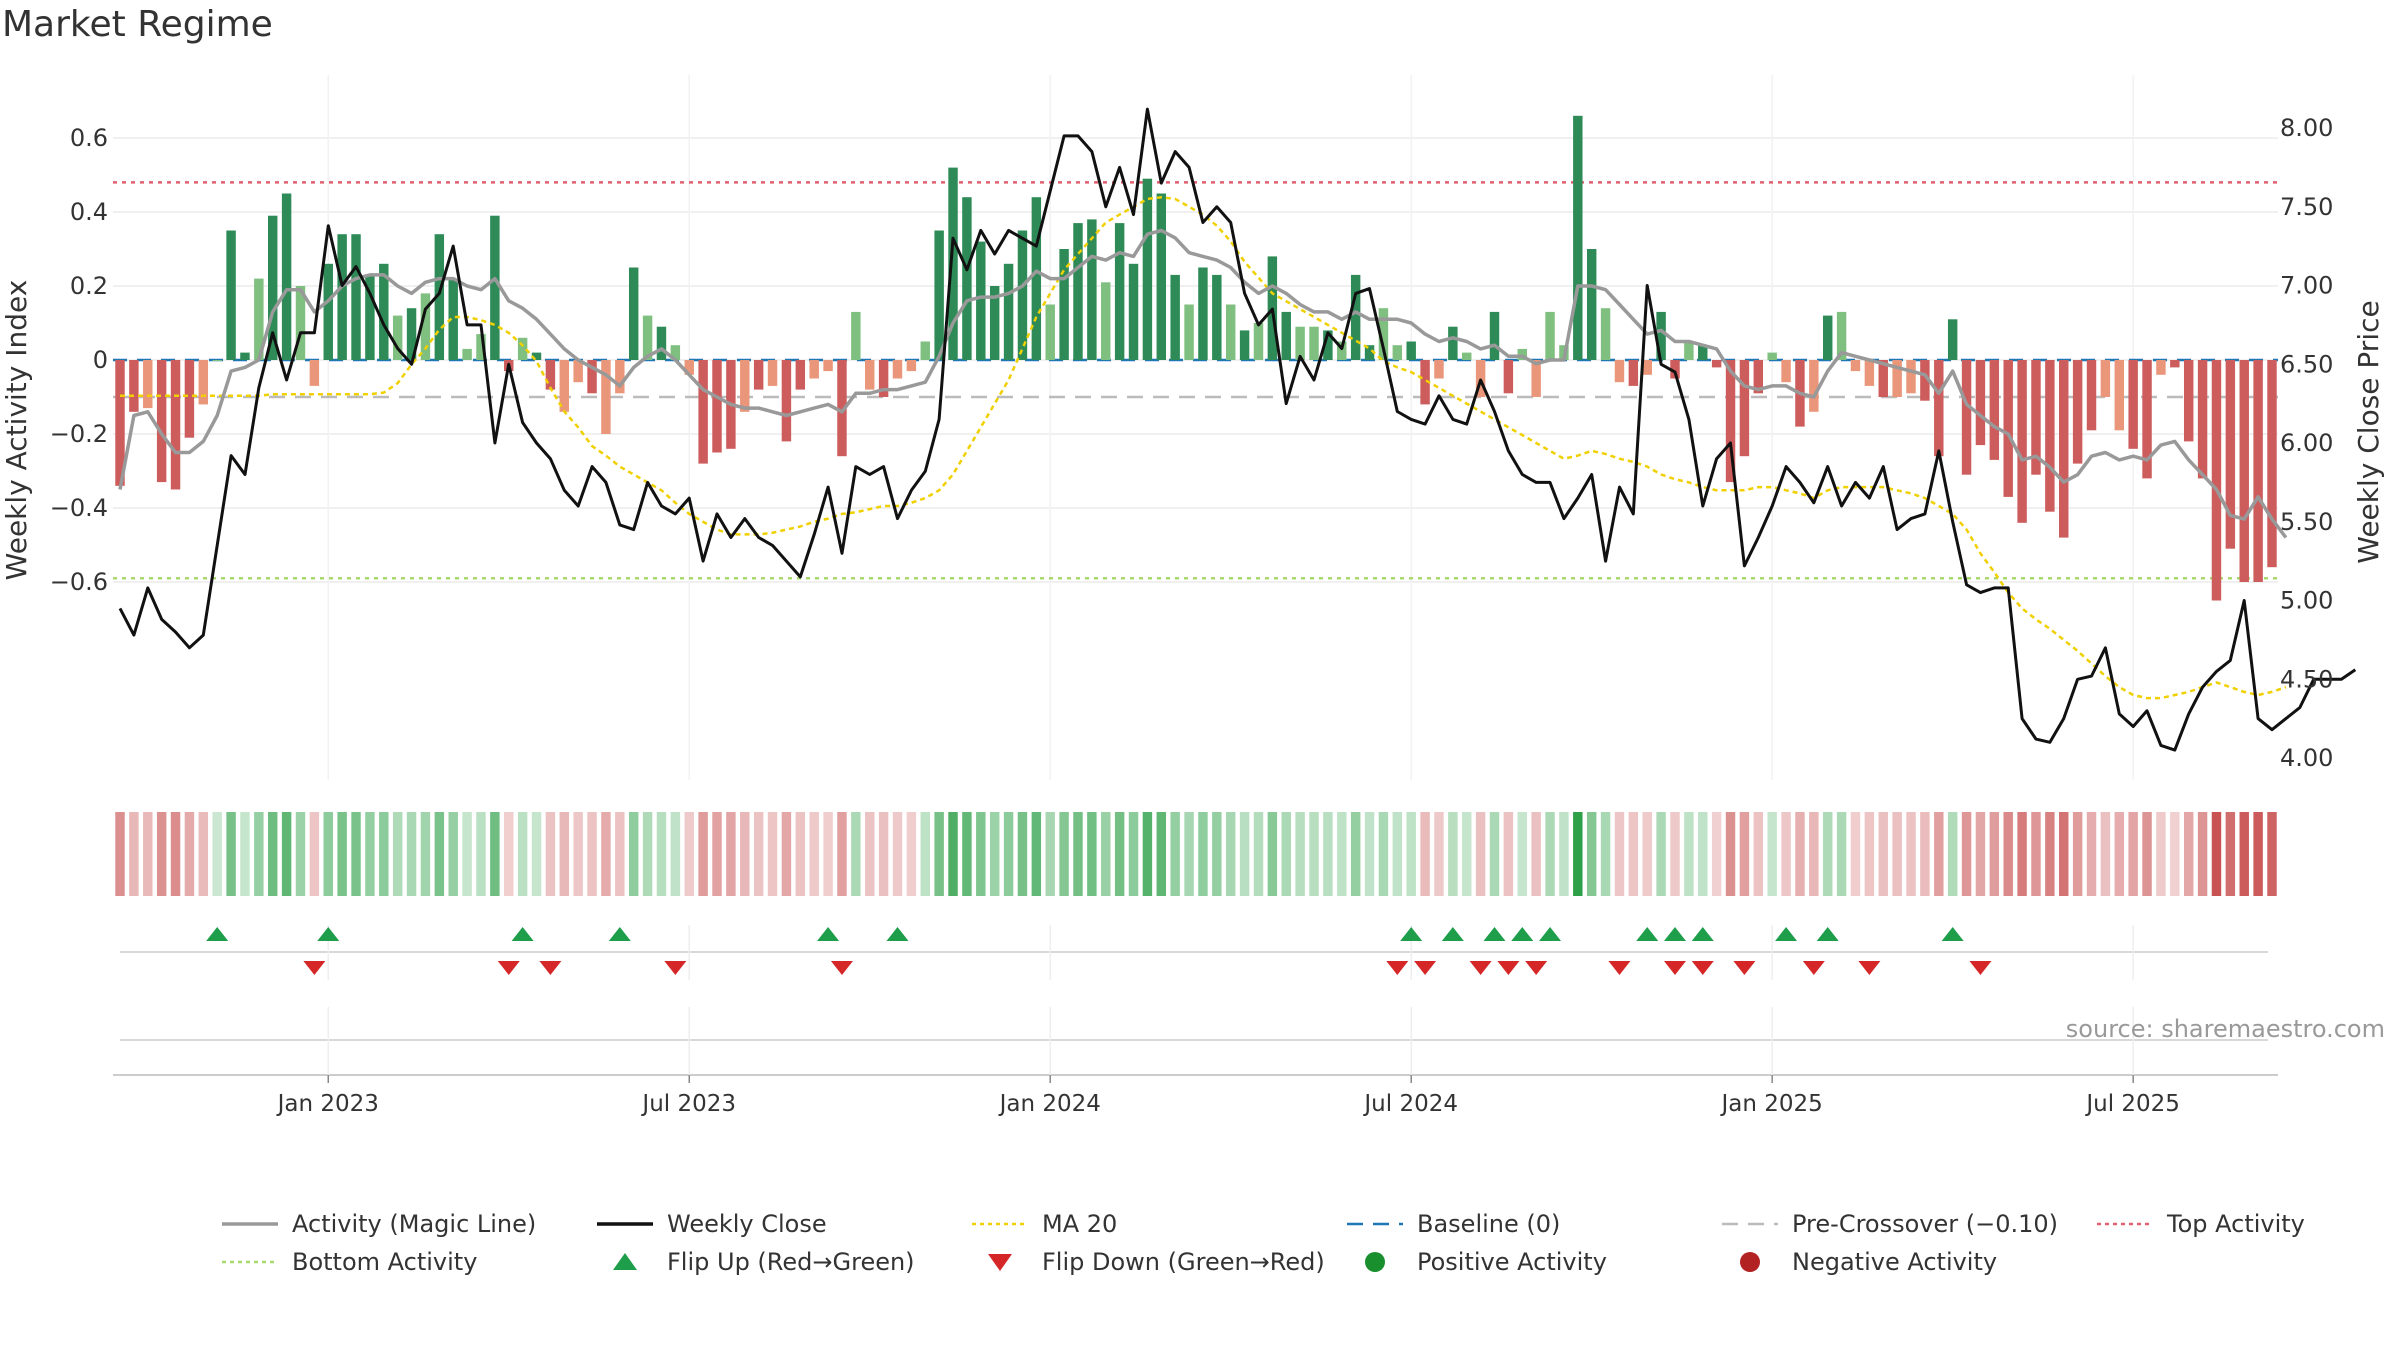 The height and width of the screenshot is (1350, 2400). I want to click on flip-up-marker, so click(217, 934).